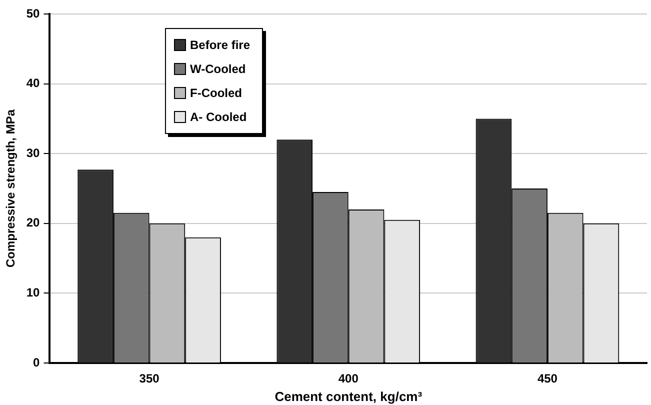  I want to click on y-tick-label: 40, so click(33, 83).